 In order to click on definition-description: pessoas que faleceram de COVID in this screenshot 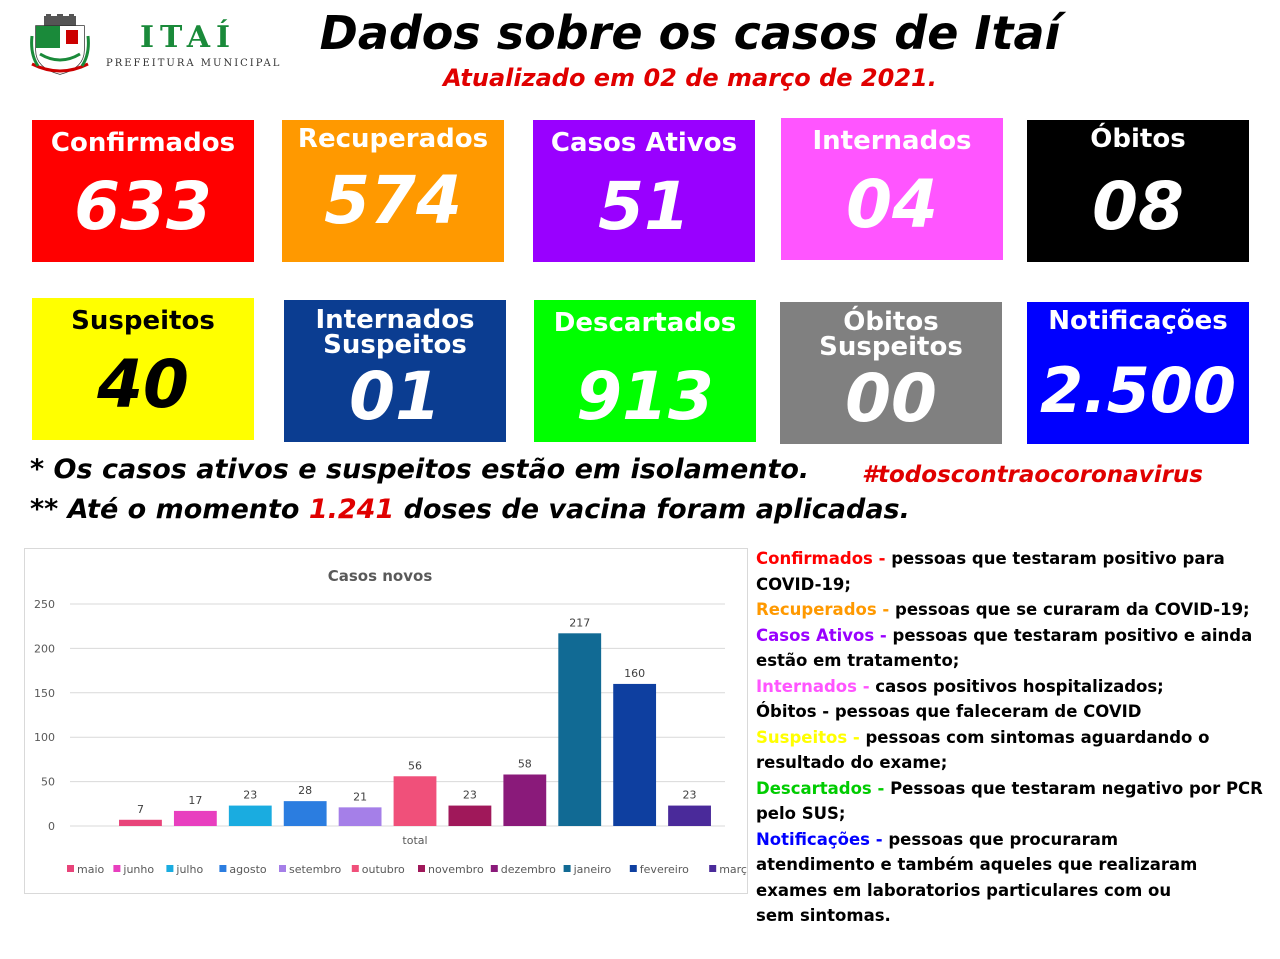, I will do `click(988, 711)`.